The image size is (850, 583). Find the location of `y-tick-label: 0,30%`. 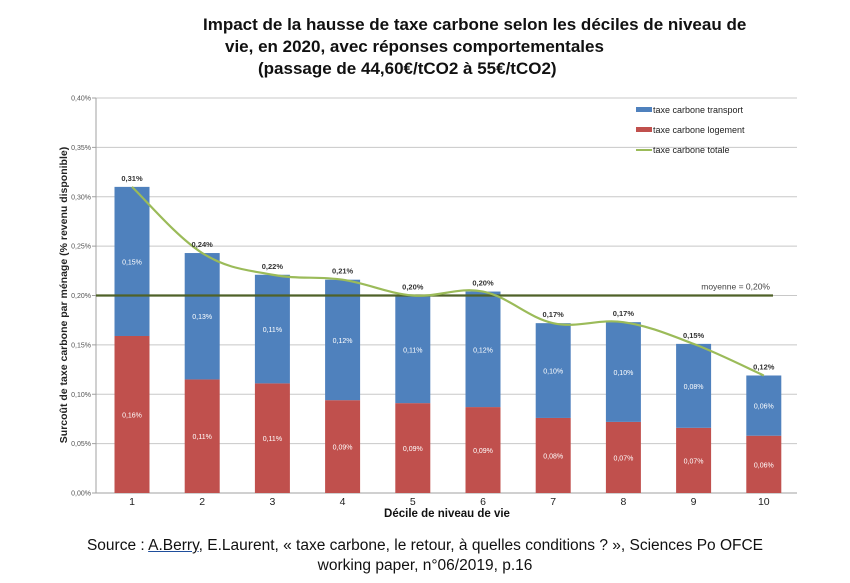

y-tick-label: 0,30% is located at coordinates (81, 197).